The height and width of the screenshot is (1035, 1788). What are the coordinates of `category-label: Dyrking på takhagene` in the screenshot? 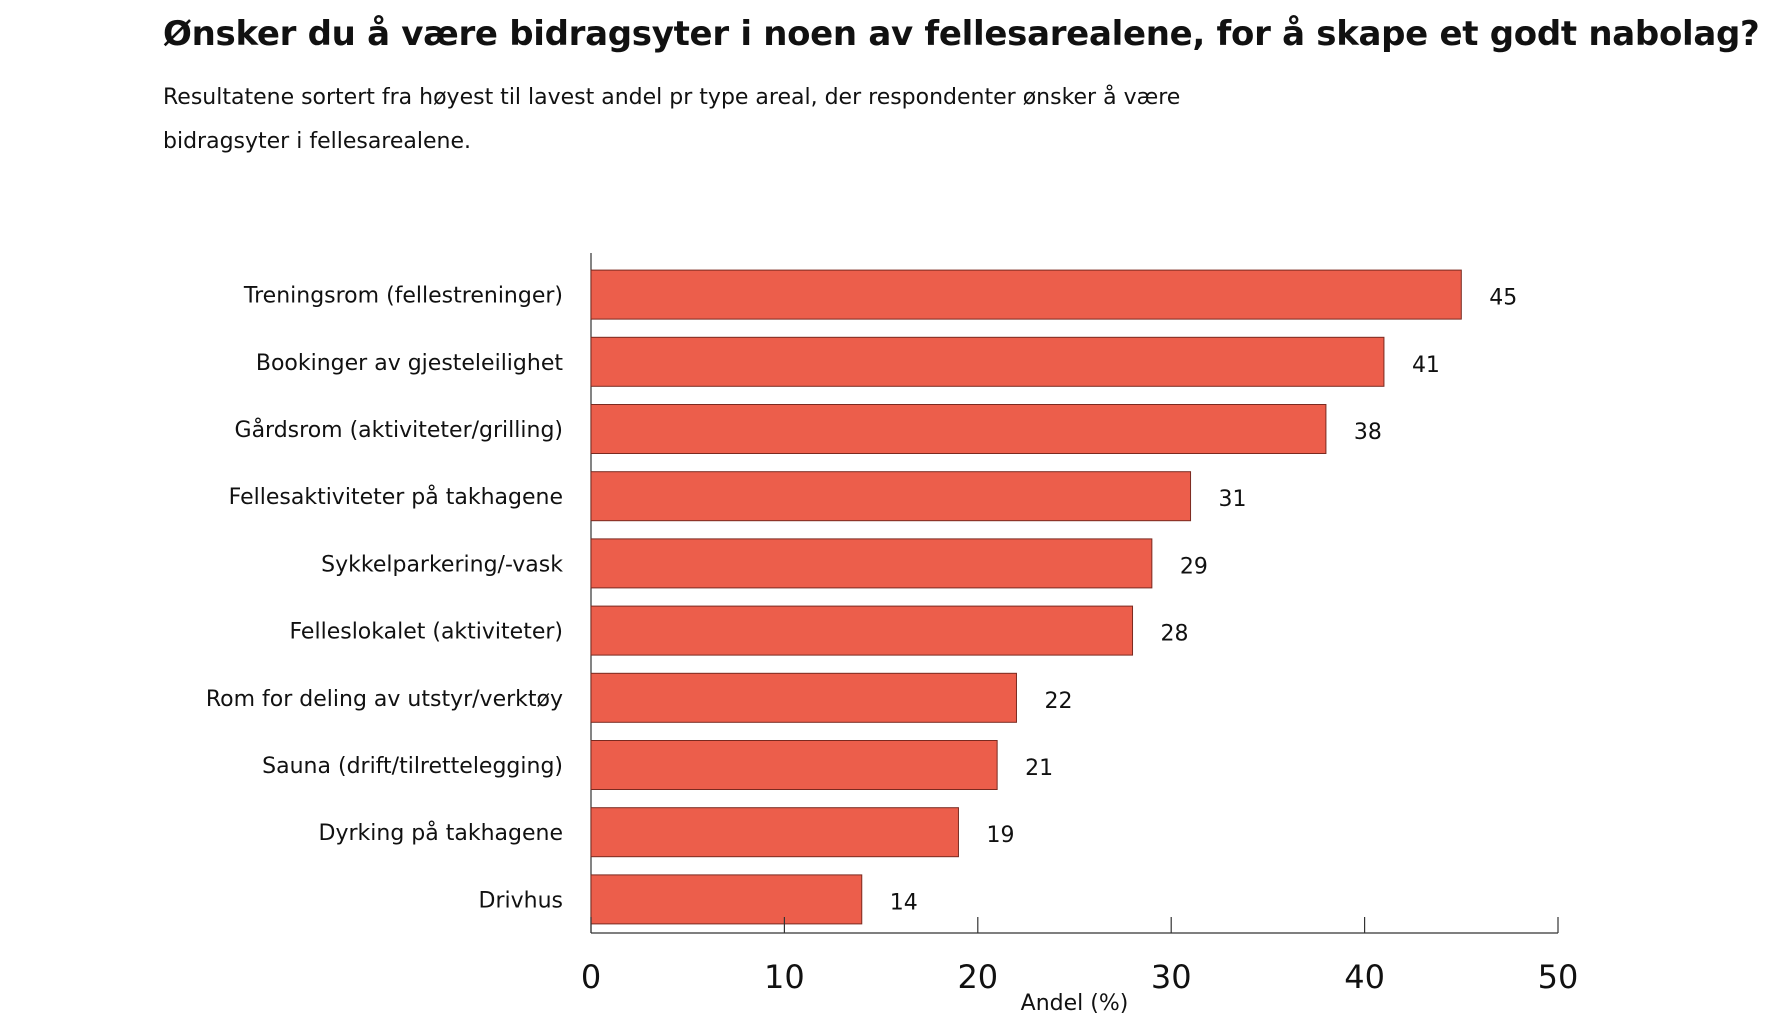 It's located at (441, 833).